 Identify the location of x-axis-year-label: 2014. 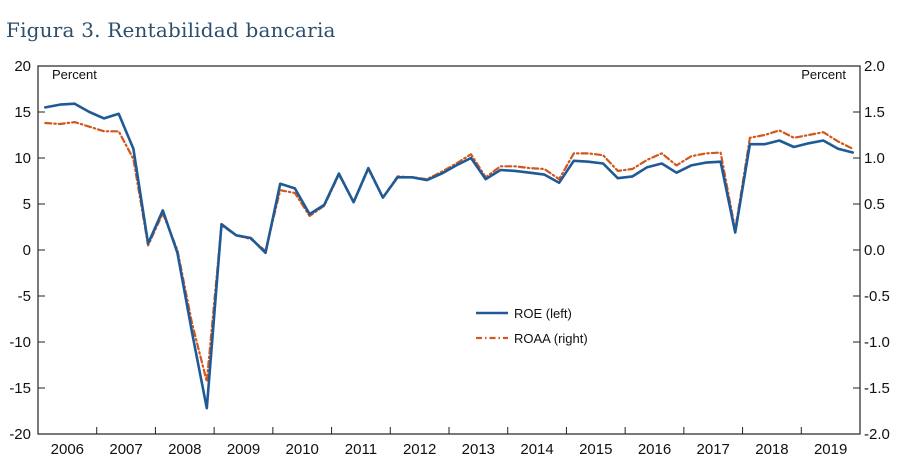
(536, 449).